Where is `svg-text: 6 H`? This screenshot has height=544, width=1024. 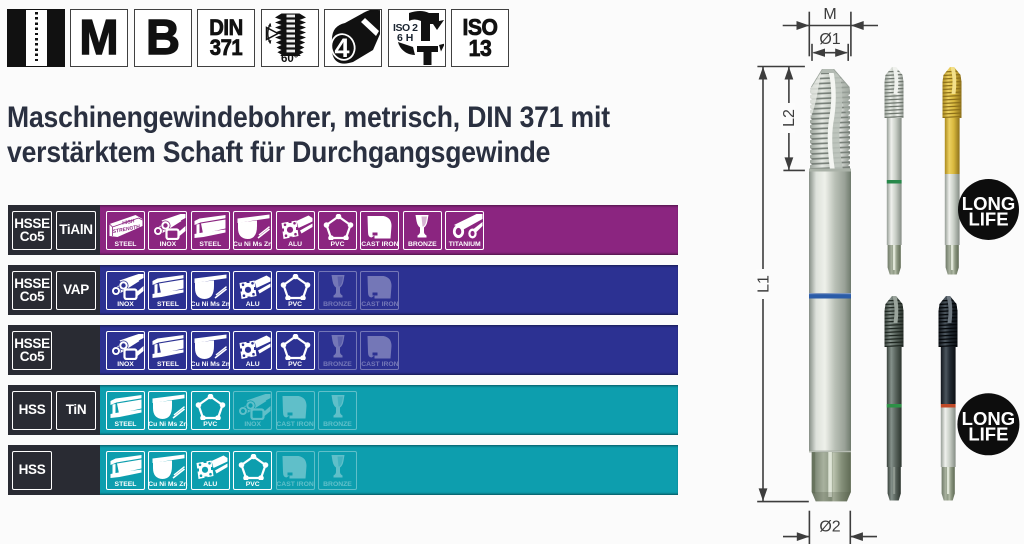
svg-text: 6 H is located at coordinates (405, 38).